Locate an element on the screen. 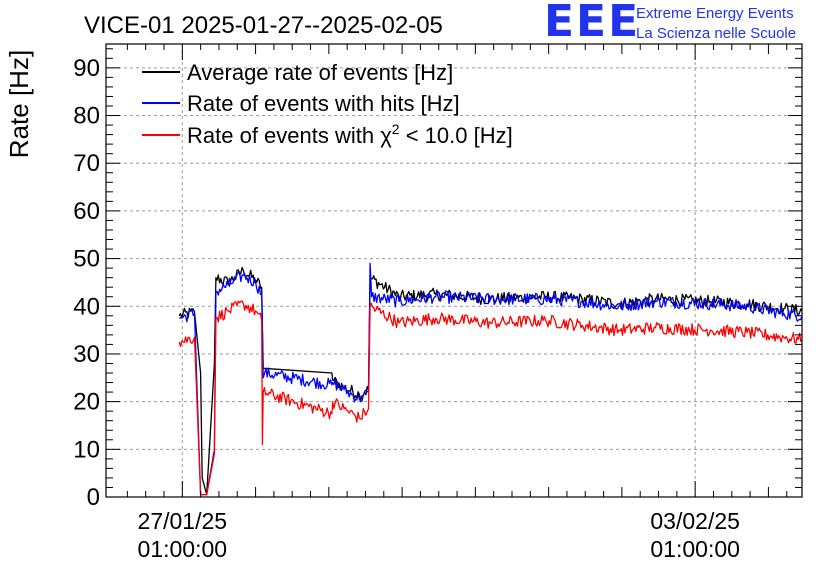  eee-logo: EEE is located at coordinates (592, 23).